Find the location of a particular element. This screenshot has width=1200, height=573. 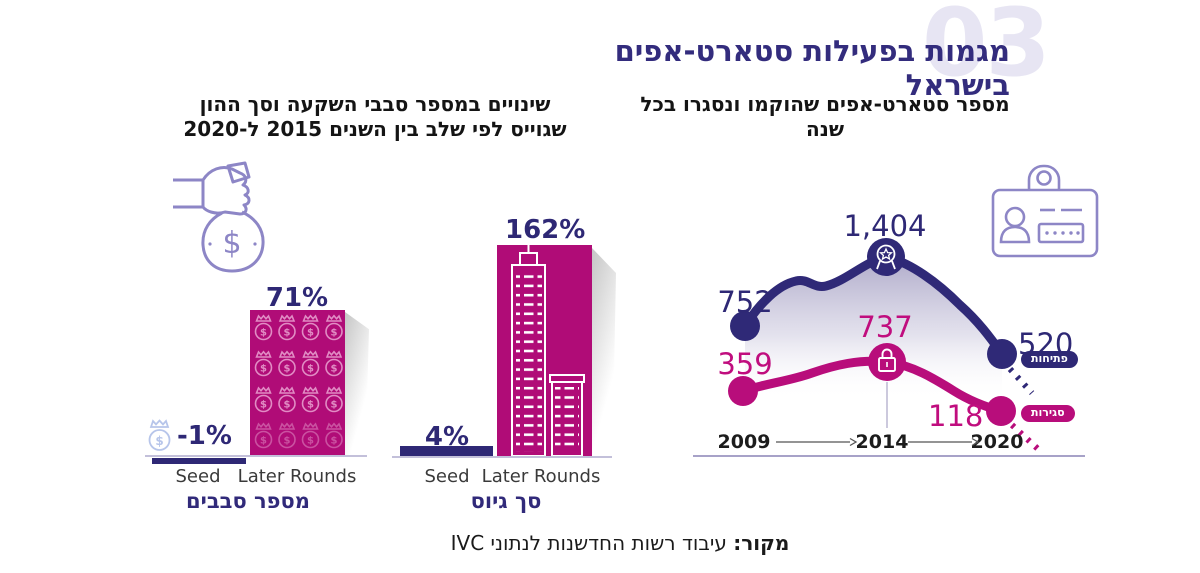

chart1-title: מספר סבבים is located at coordinates (248, 501).